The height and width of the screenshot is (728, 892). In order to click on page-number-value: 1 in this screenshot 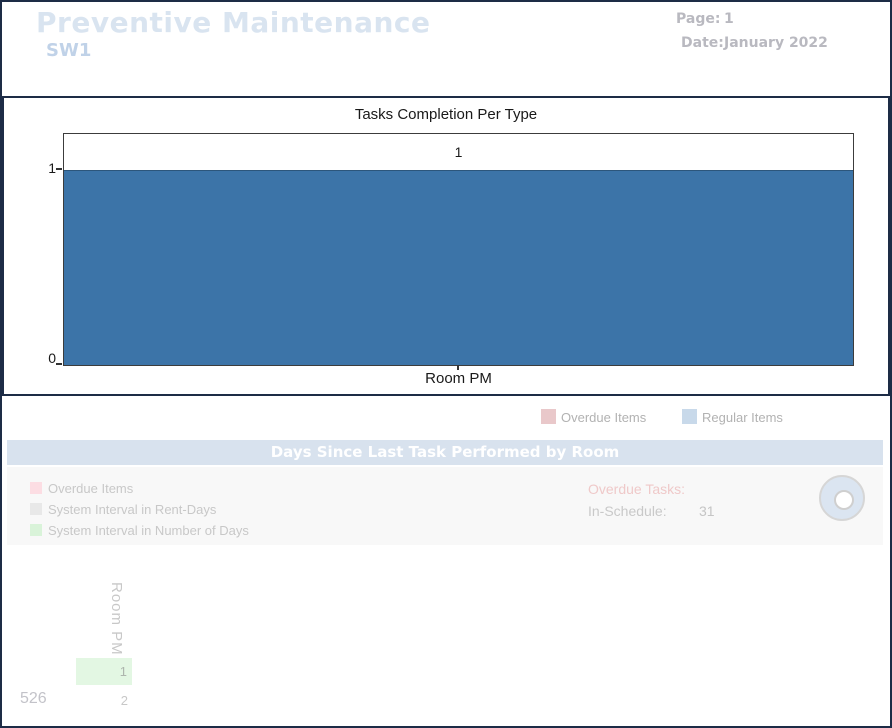, I will do `click(729, 19)`.